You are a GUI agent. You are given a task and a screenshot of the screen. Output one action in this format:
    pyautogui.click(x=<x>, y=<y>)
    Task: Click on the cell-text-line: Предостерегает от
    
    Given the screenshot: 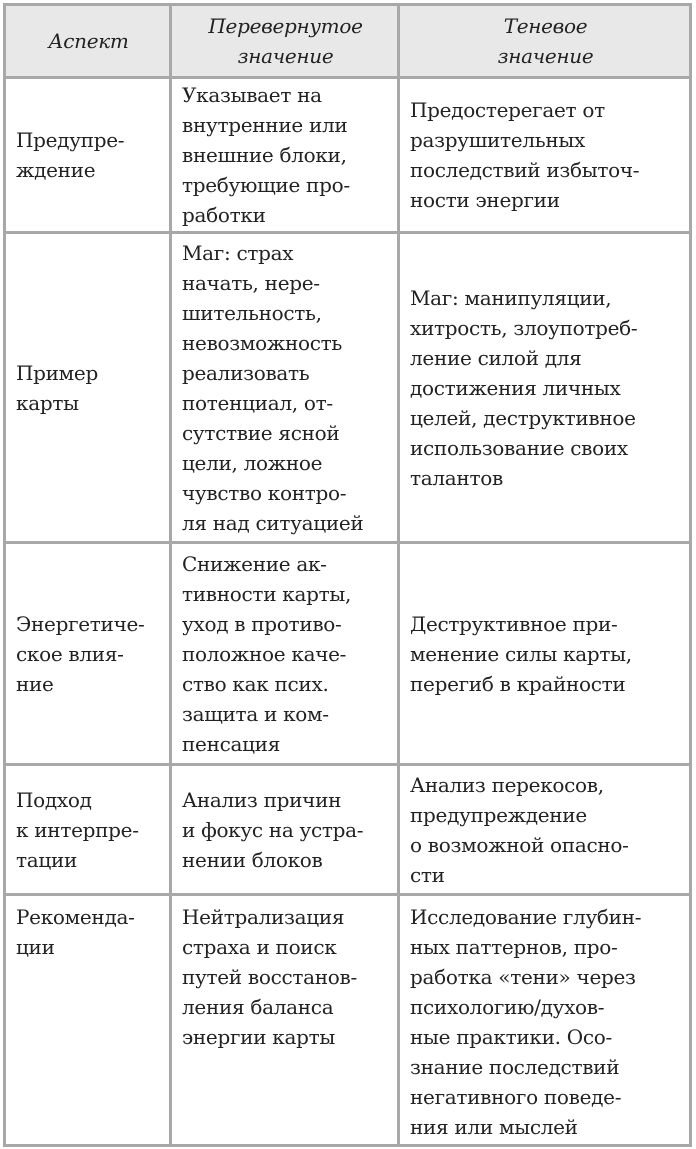 What is the action you would take?
    pyautogui.click(x=507, y=110)
    